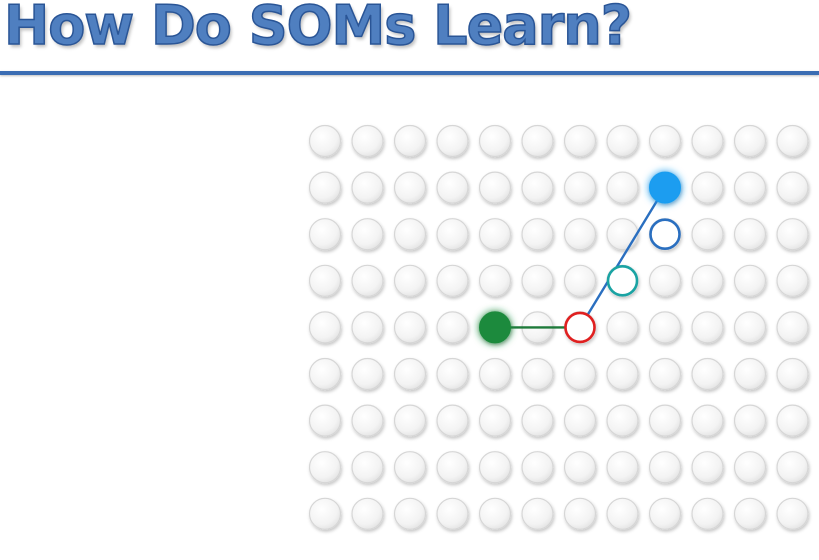 The width and height of the screenshot is (819, 560). Describe the element at coordinates (409, 73) in the screenshot. I see `title-divider` at that location.